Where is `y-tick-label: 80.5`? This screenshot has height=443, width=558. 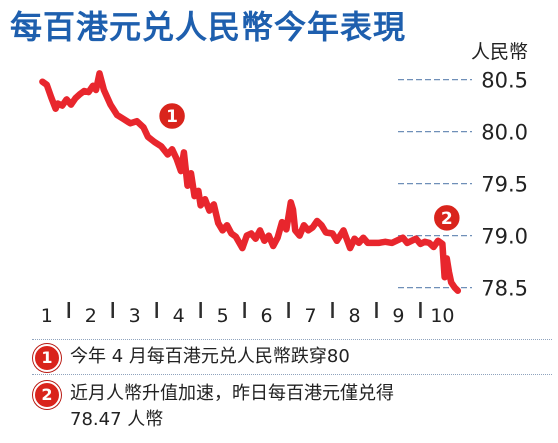
y-tick-label: 80.5 is located at coordinates (504, 81).